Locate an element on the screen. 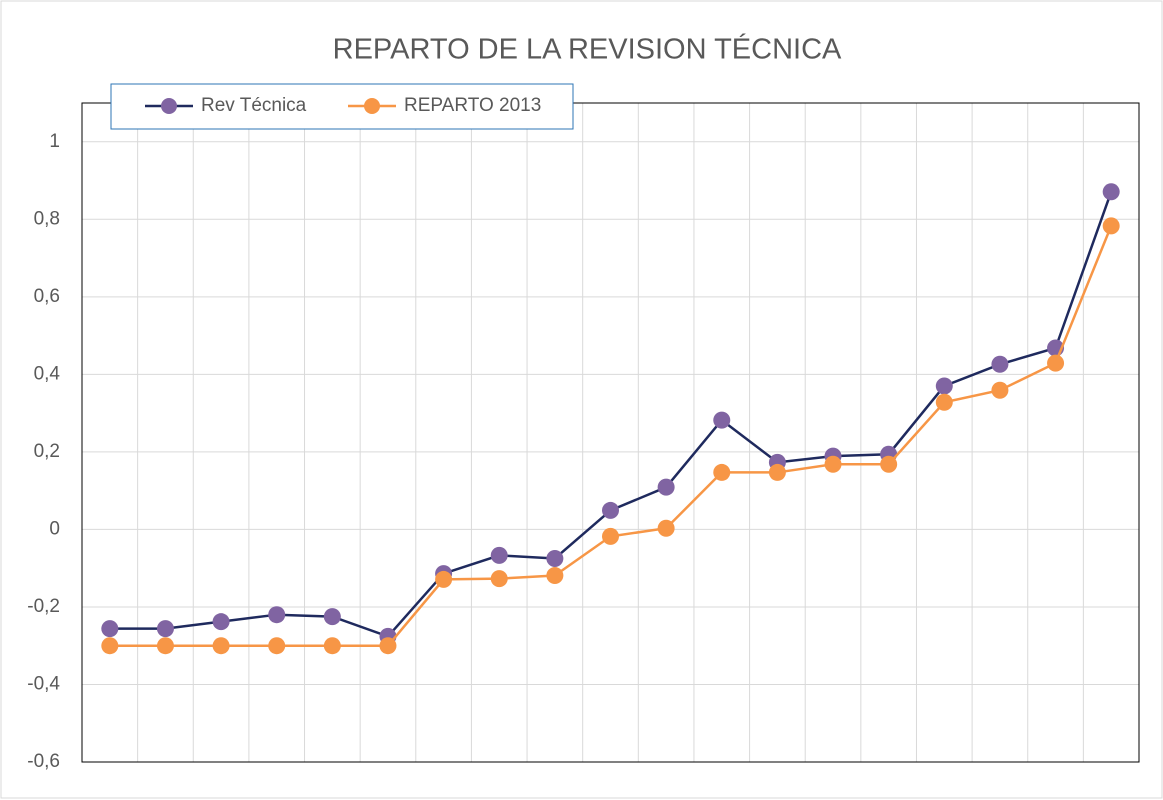 The width and height of the screenshot is (1163, 800). y-tick-label: 0,8 is located at coordinates (47, 218).